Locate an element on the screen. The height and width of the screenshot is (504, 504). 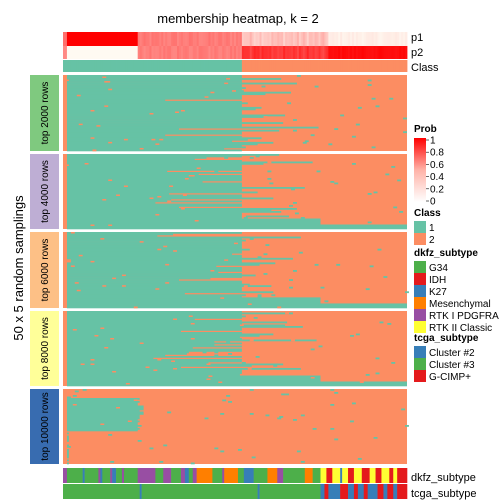
prob-tick-label: 0.8 is located at coordinates (437, 153).